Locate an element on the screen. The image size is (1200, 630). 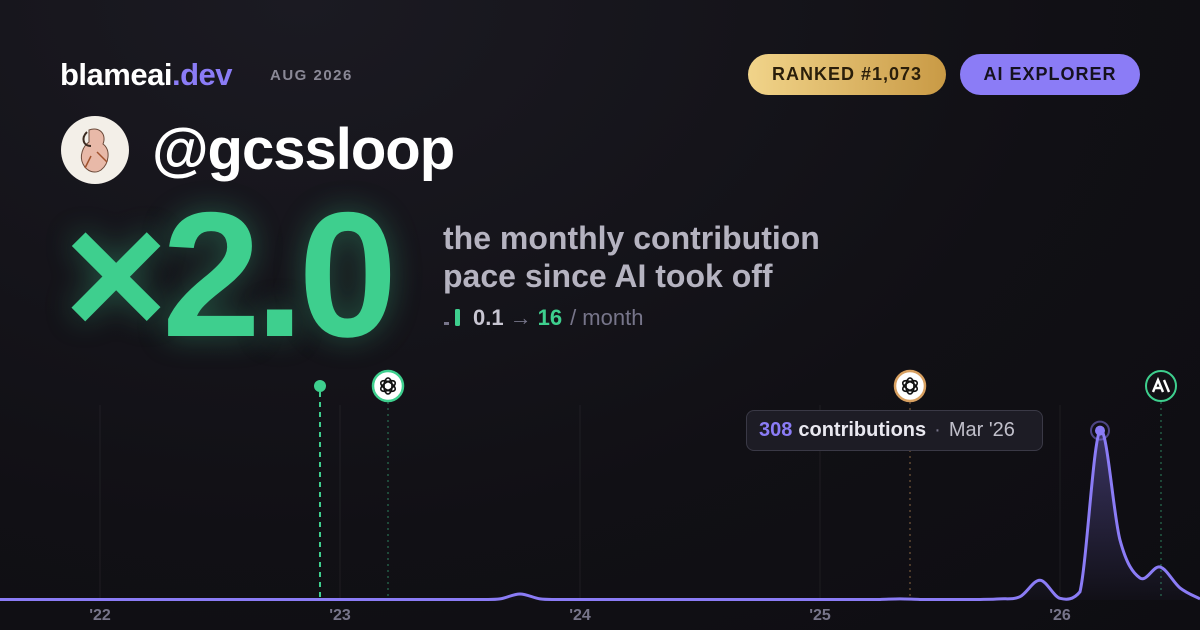
brand-suffix: .dev is located at coordinates (202, 74).